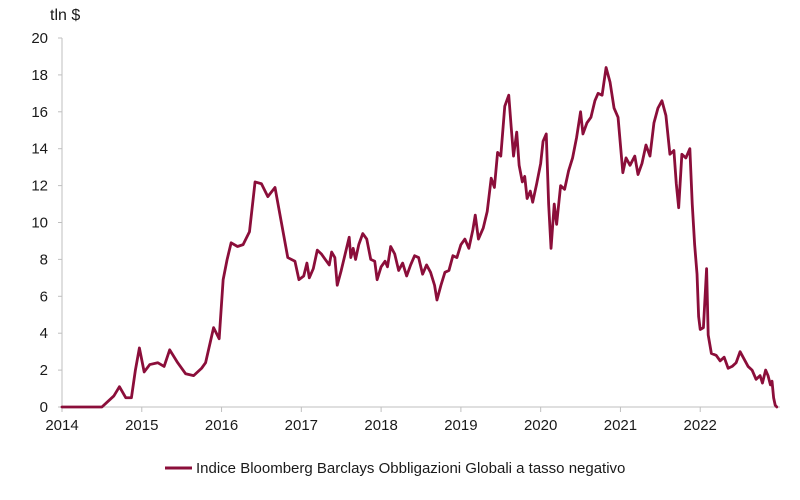 The image size is (800, 500). What do you see at coordinates (460, 425) in the screenshot?
I see `x-tick-label: 2019` at bounding box center [460, 425].